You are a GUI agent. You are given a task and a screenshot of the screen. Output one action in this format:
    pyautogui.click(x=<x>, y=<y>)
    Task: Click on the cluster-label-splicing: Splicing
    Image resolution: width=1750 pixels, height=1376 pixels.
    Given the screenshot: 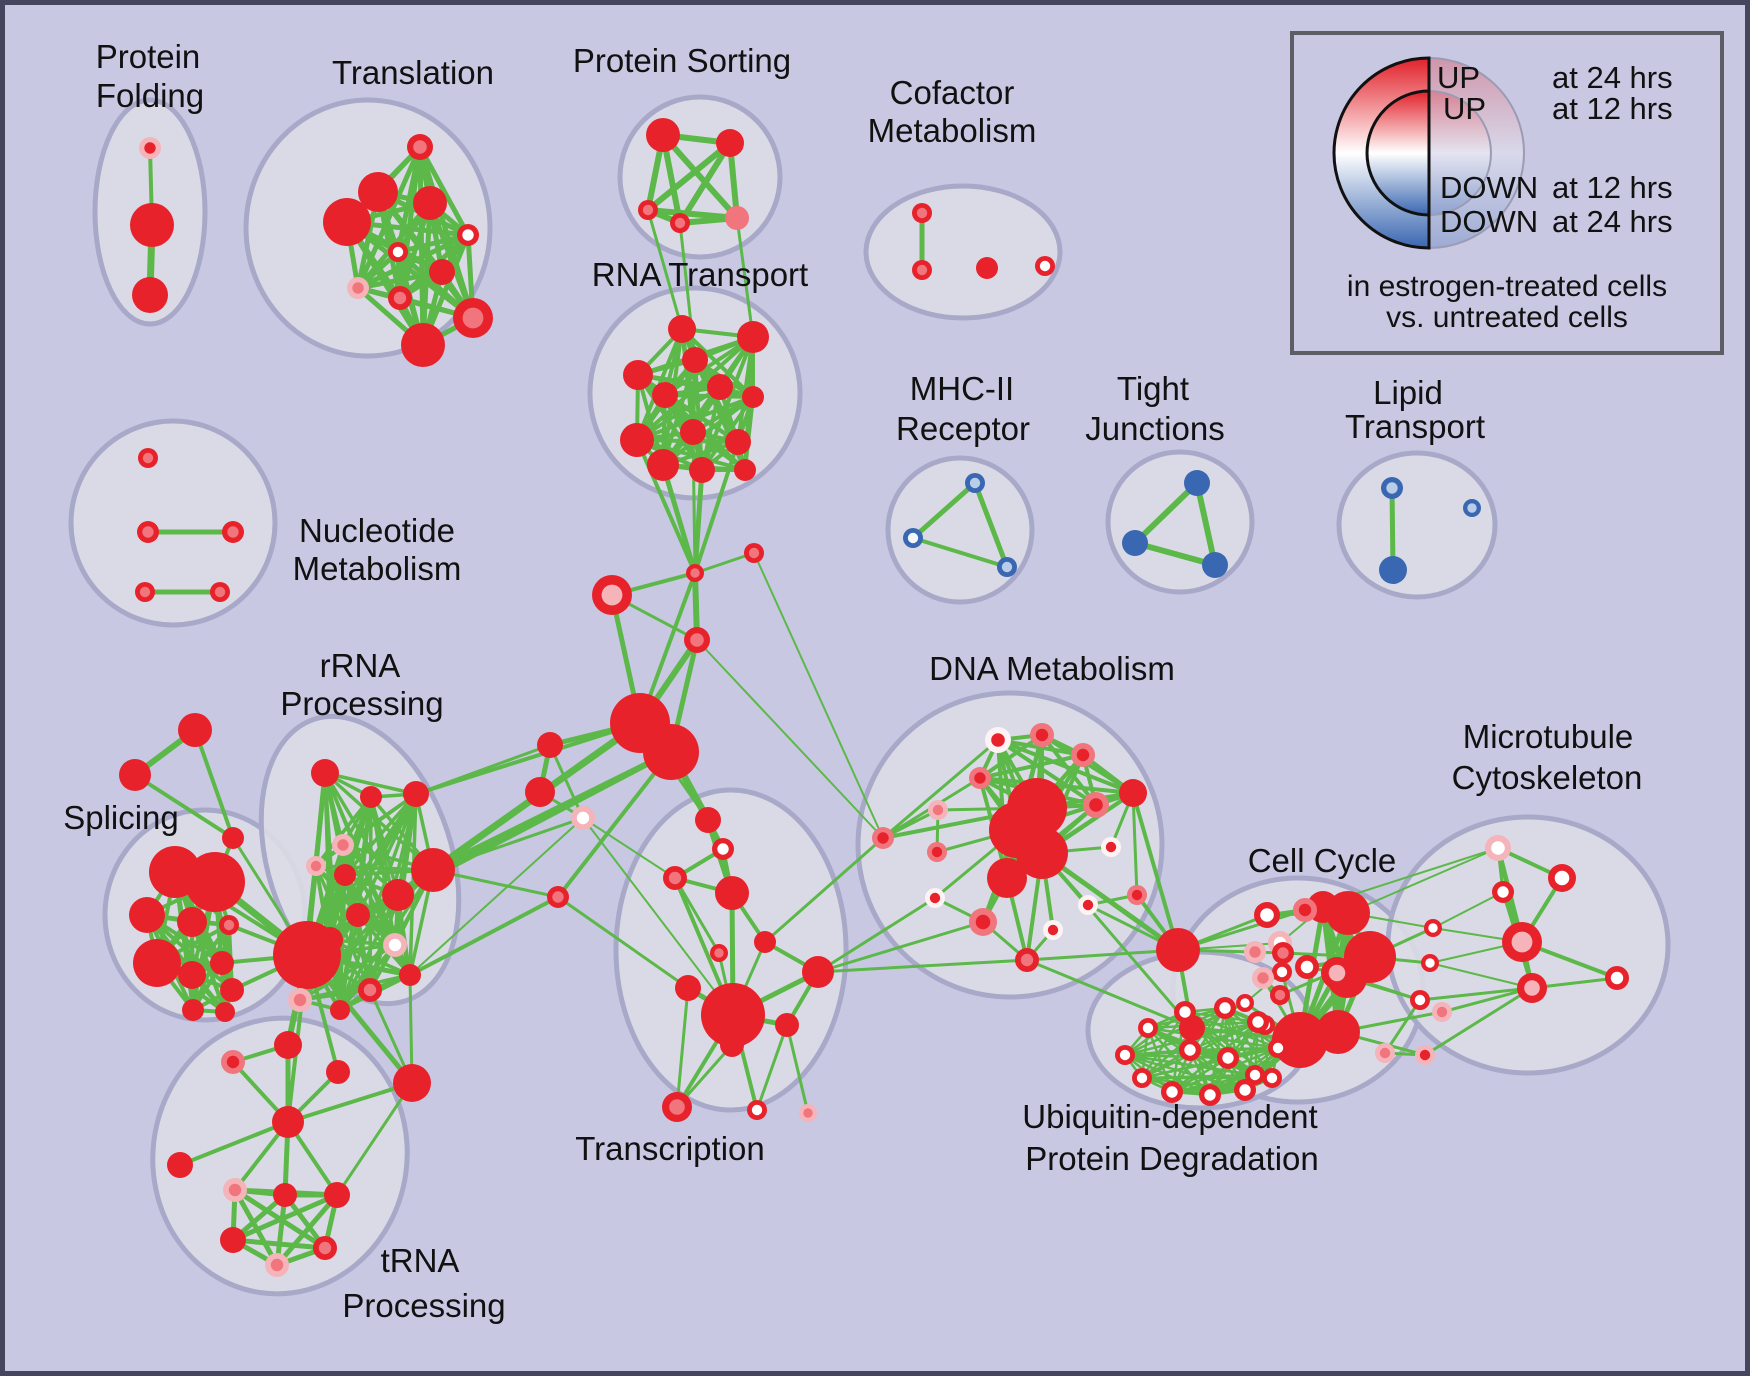 What is the action you would take?
    pyautogui.click(x=121, y=817)
    